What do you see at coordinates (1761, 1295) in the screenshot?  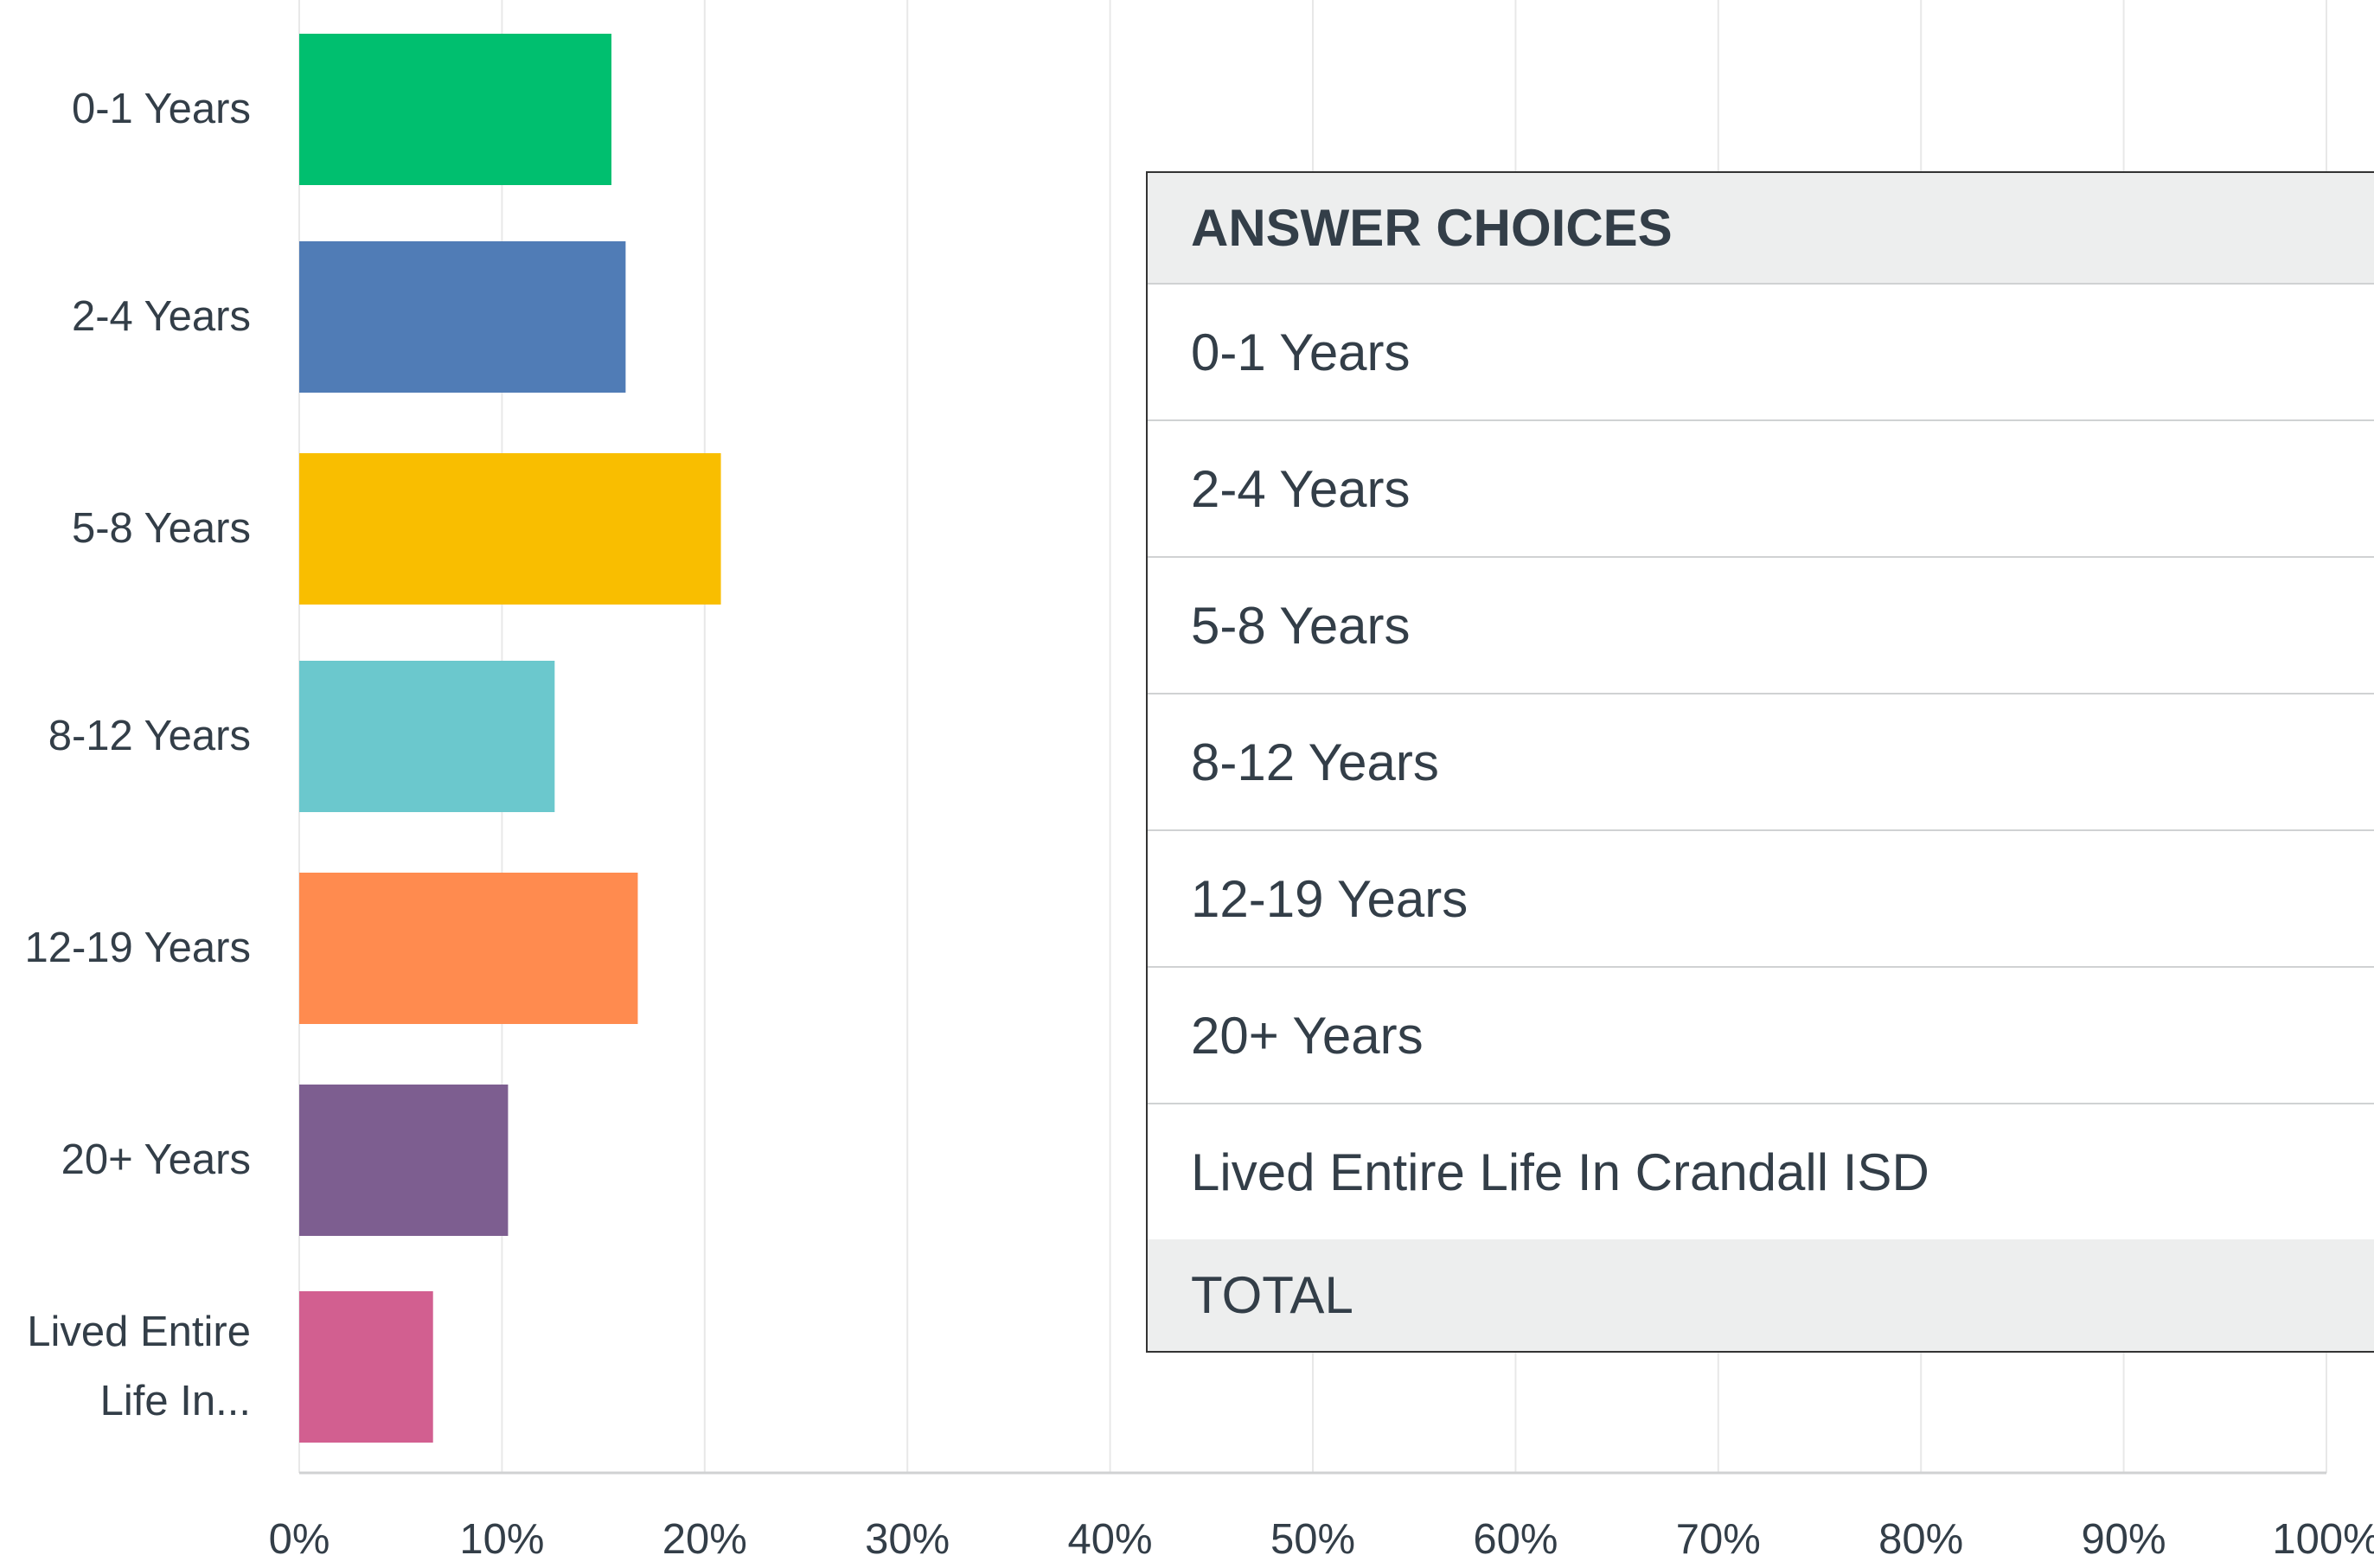 I see `table-total: TOTAL` at bounding box center [1761, 1295].